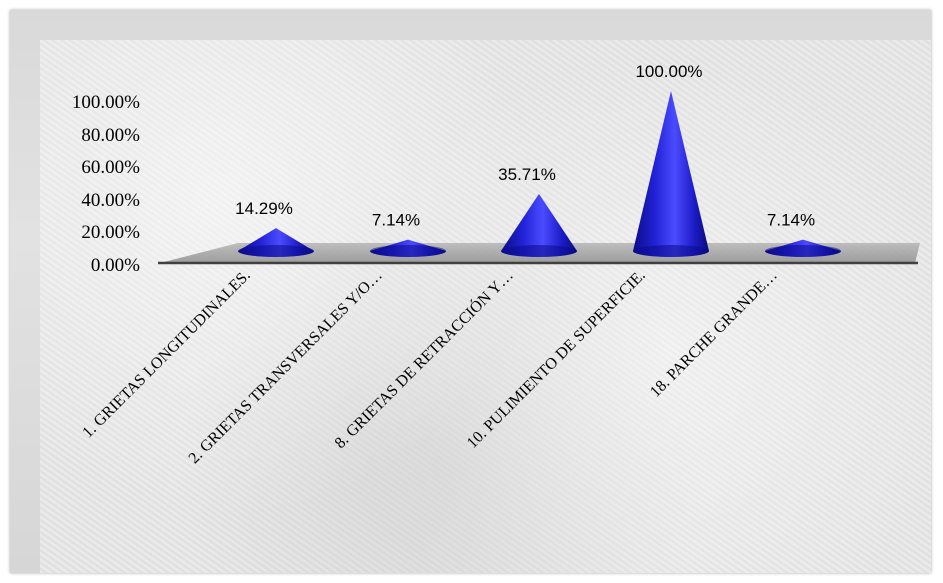  What do you see at coordinates (110, 135) in the screenshot?
I see `y-tick-label: 80.00%` at bounding box center [110, 135].